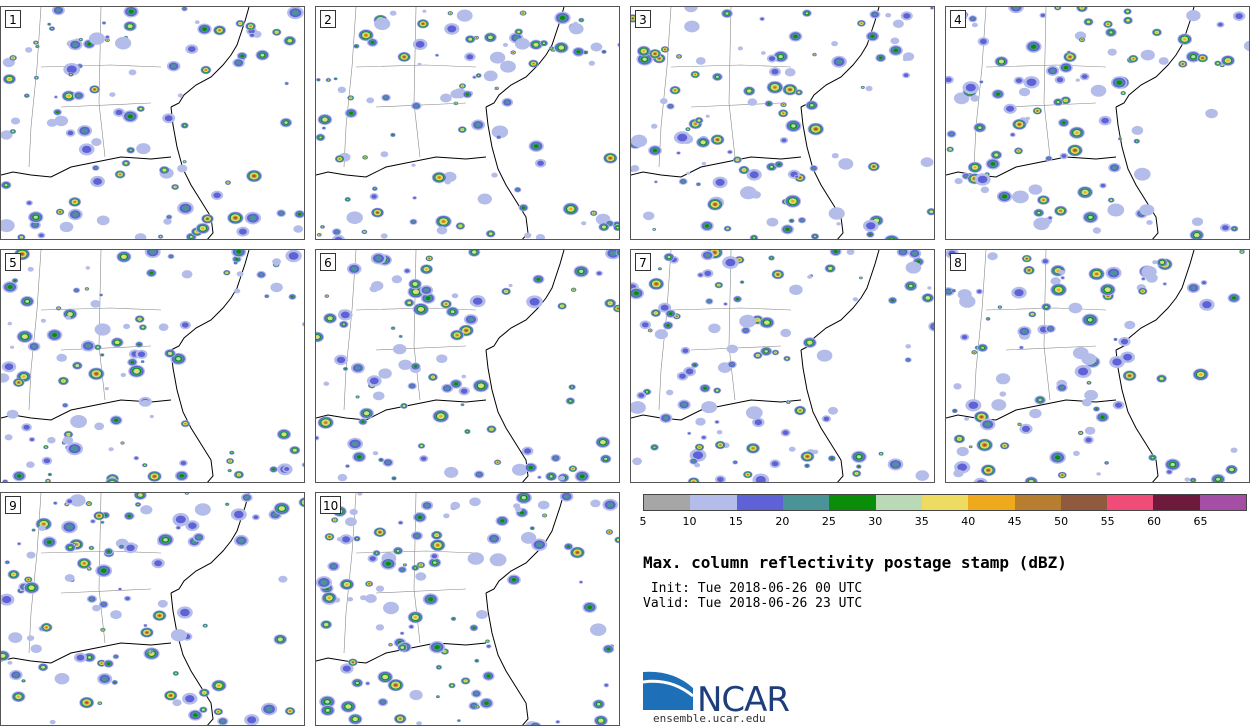 Image resolution: width=1260 pixels, height=728 pixels. What do you see at coordinates (440, 609) in the screenshot?
I see `coastline` at bounding box center [440, 609].